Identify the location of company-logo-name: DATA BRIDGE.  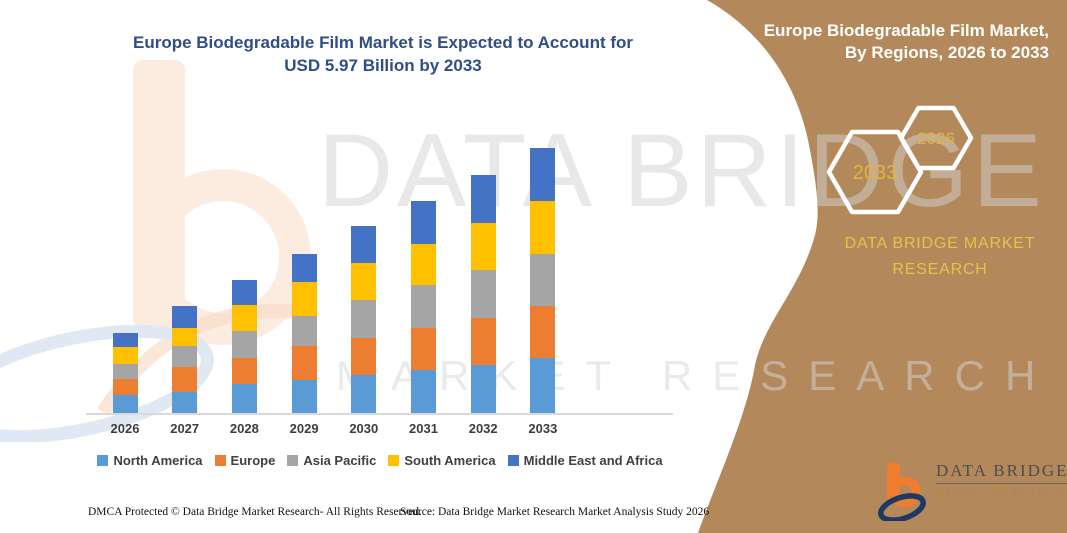
(1001, 472).